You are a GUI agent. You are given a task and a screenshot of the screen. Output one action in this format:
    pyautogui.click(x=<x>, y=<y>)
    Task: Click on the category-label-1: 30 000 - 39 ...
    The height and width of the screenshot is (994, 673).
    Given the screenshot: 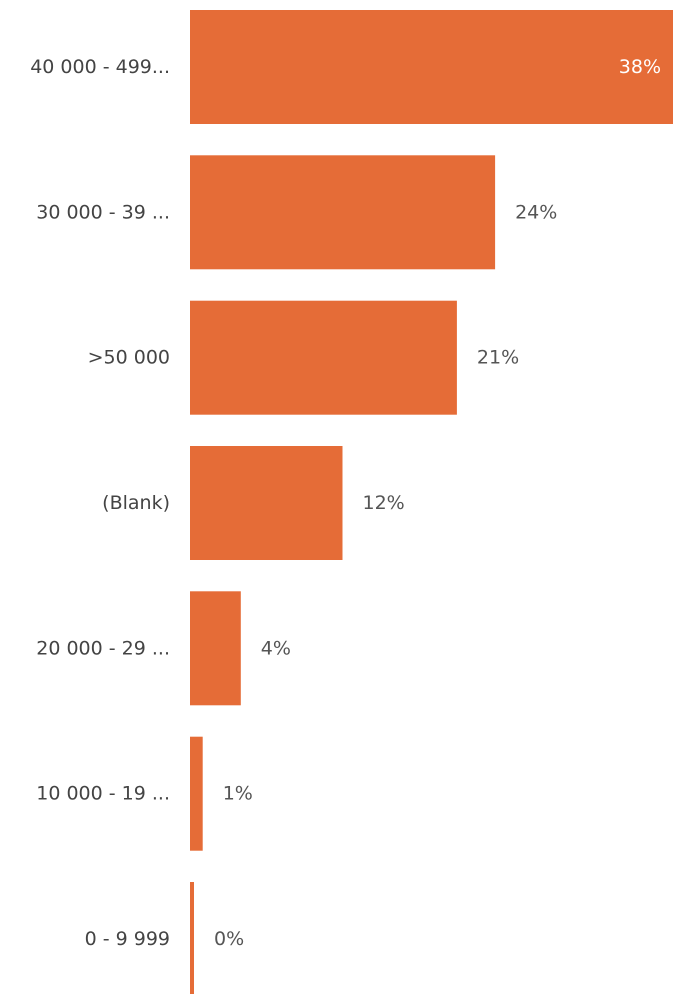 What is the action you would take?
    pyautogui.click(x=103, y=212)
    